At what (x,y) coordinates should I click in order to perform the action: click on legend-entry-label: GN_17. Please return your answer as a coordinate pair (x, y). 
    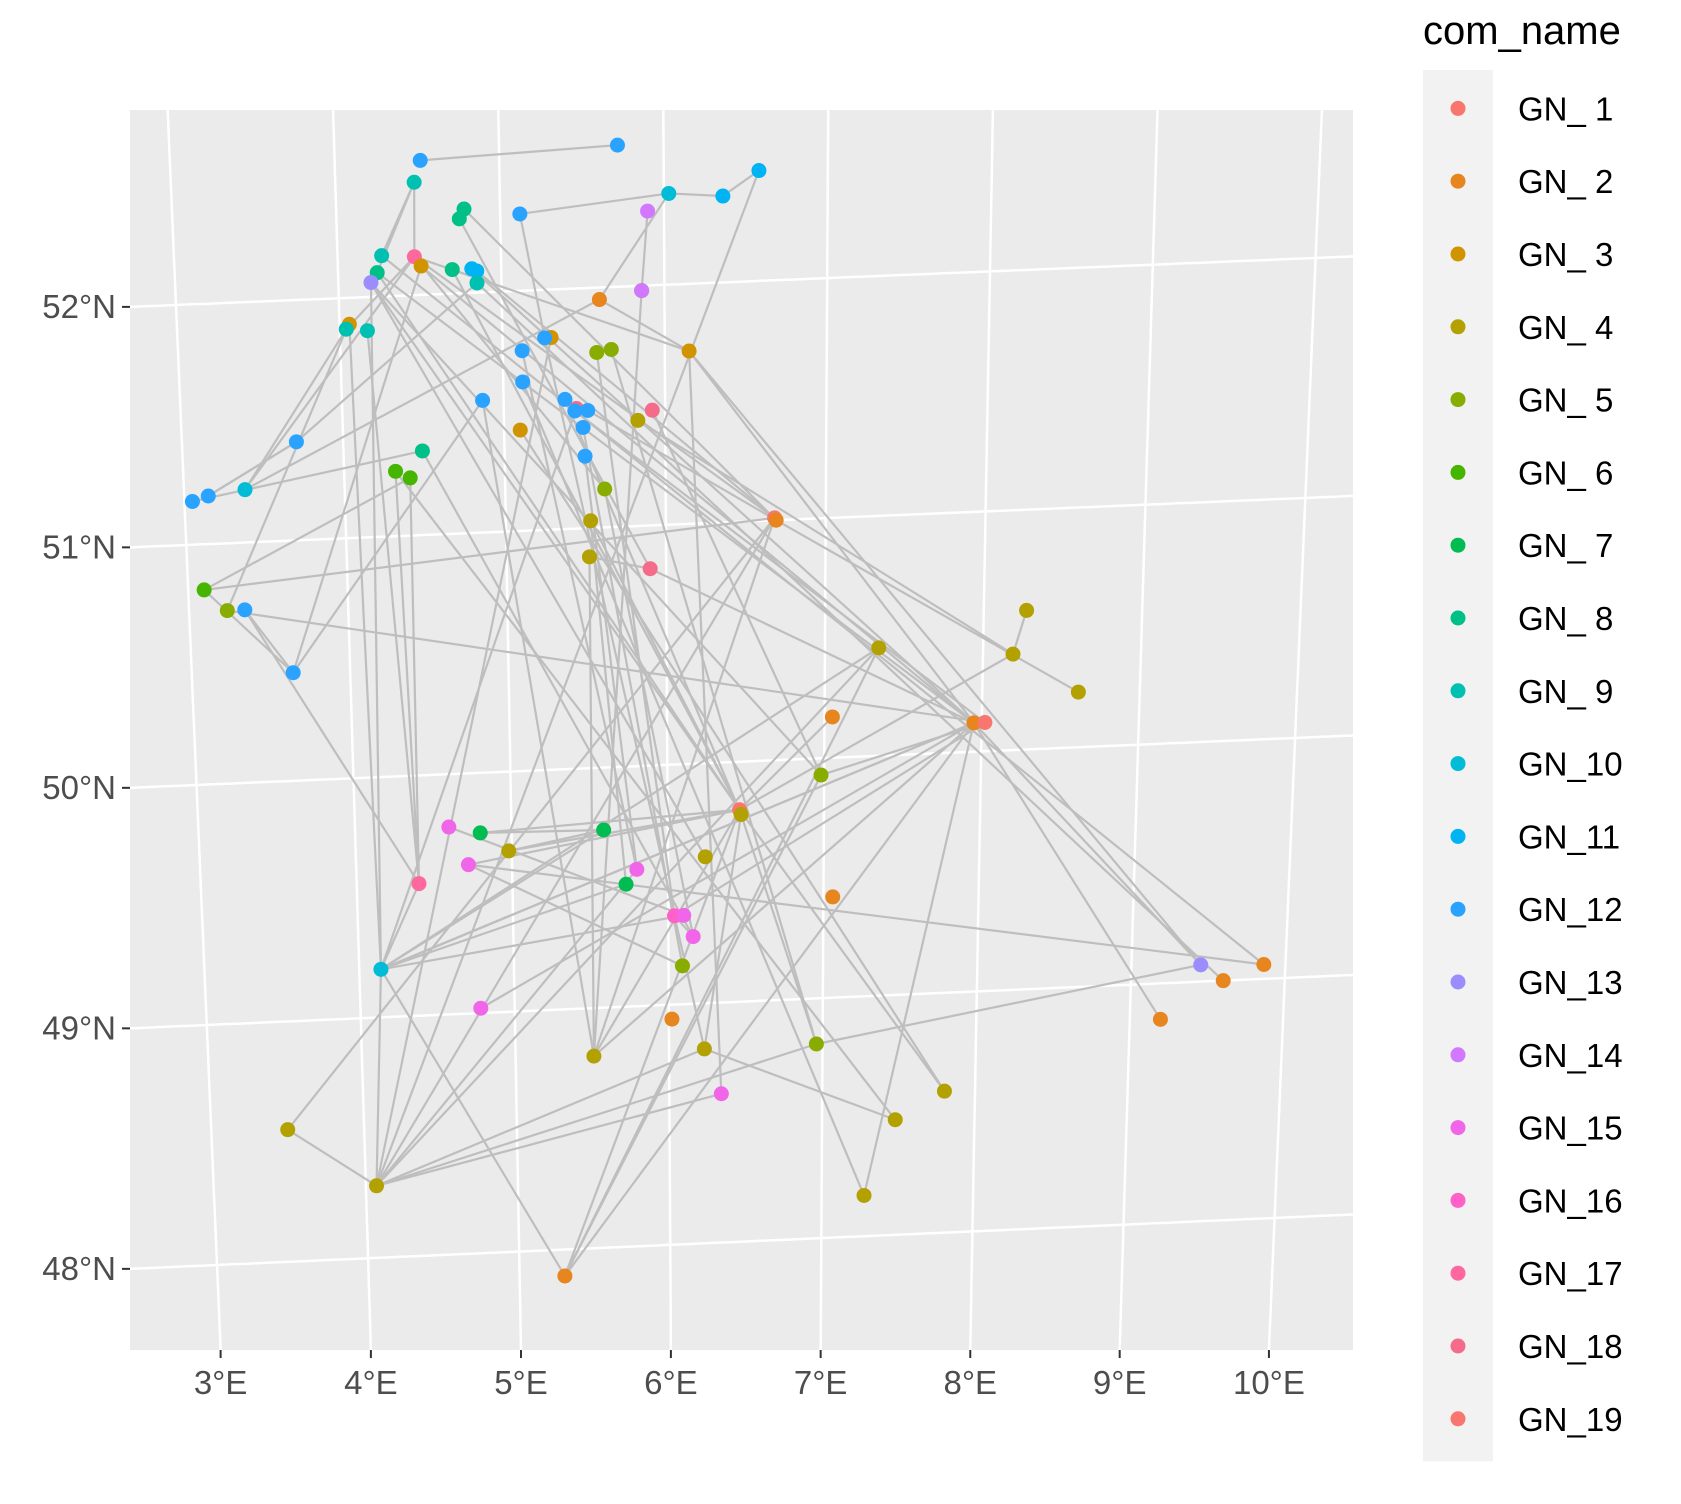
    Looking at the image, I should click on (1570, 1273).